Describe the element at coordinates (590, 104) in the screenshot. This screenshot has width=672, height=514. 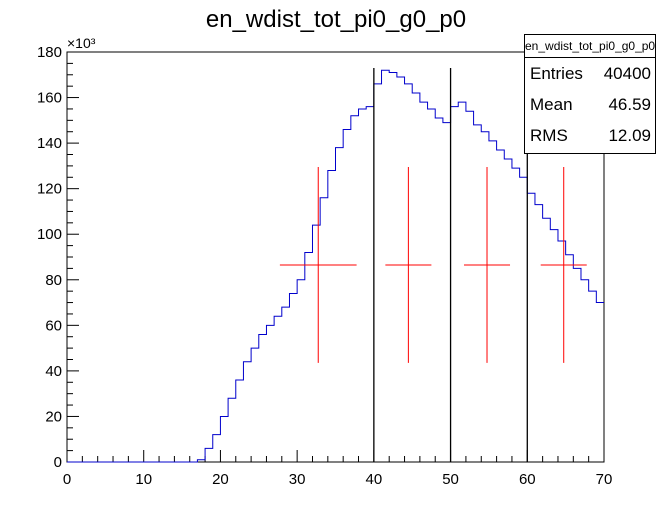
I see `stats-row-mean: Mean 46.59` at that location.